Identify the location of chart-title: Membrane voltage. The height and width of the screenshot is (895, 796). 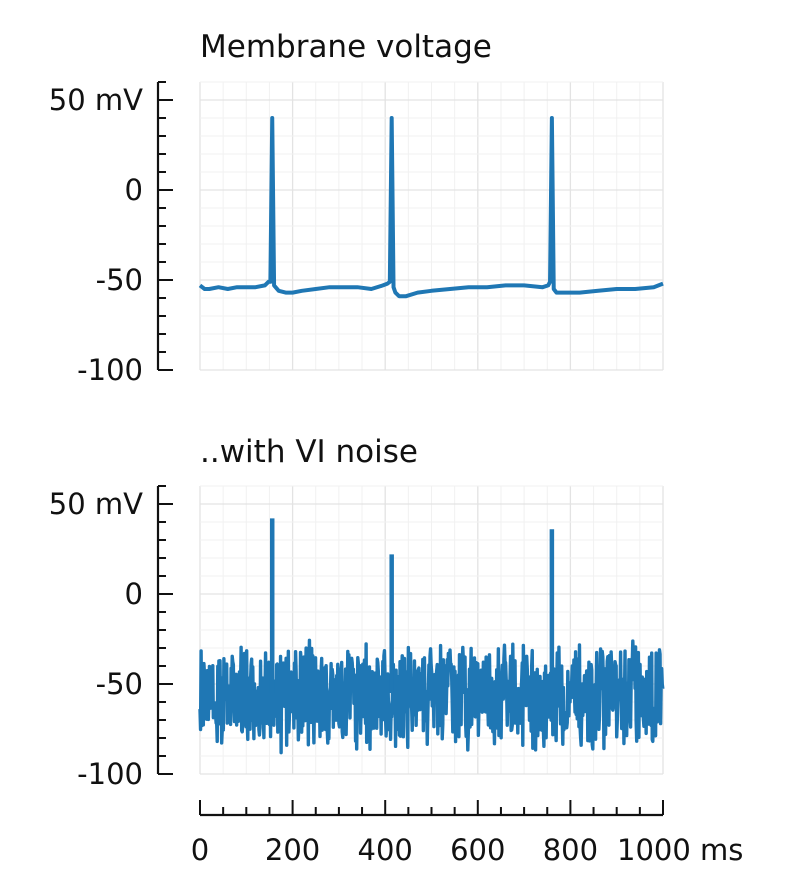
(346, 47).